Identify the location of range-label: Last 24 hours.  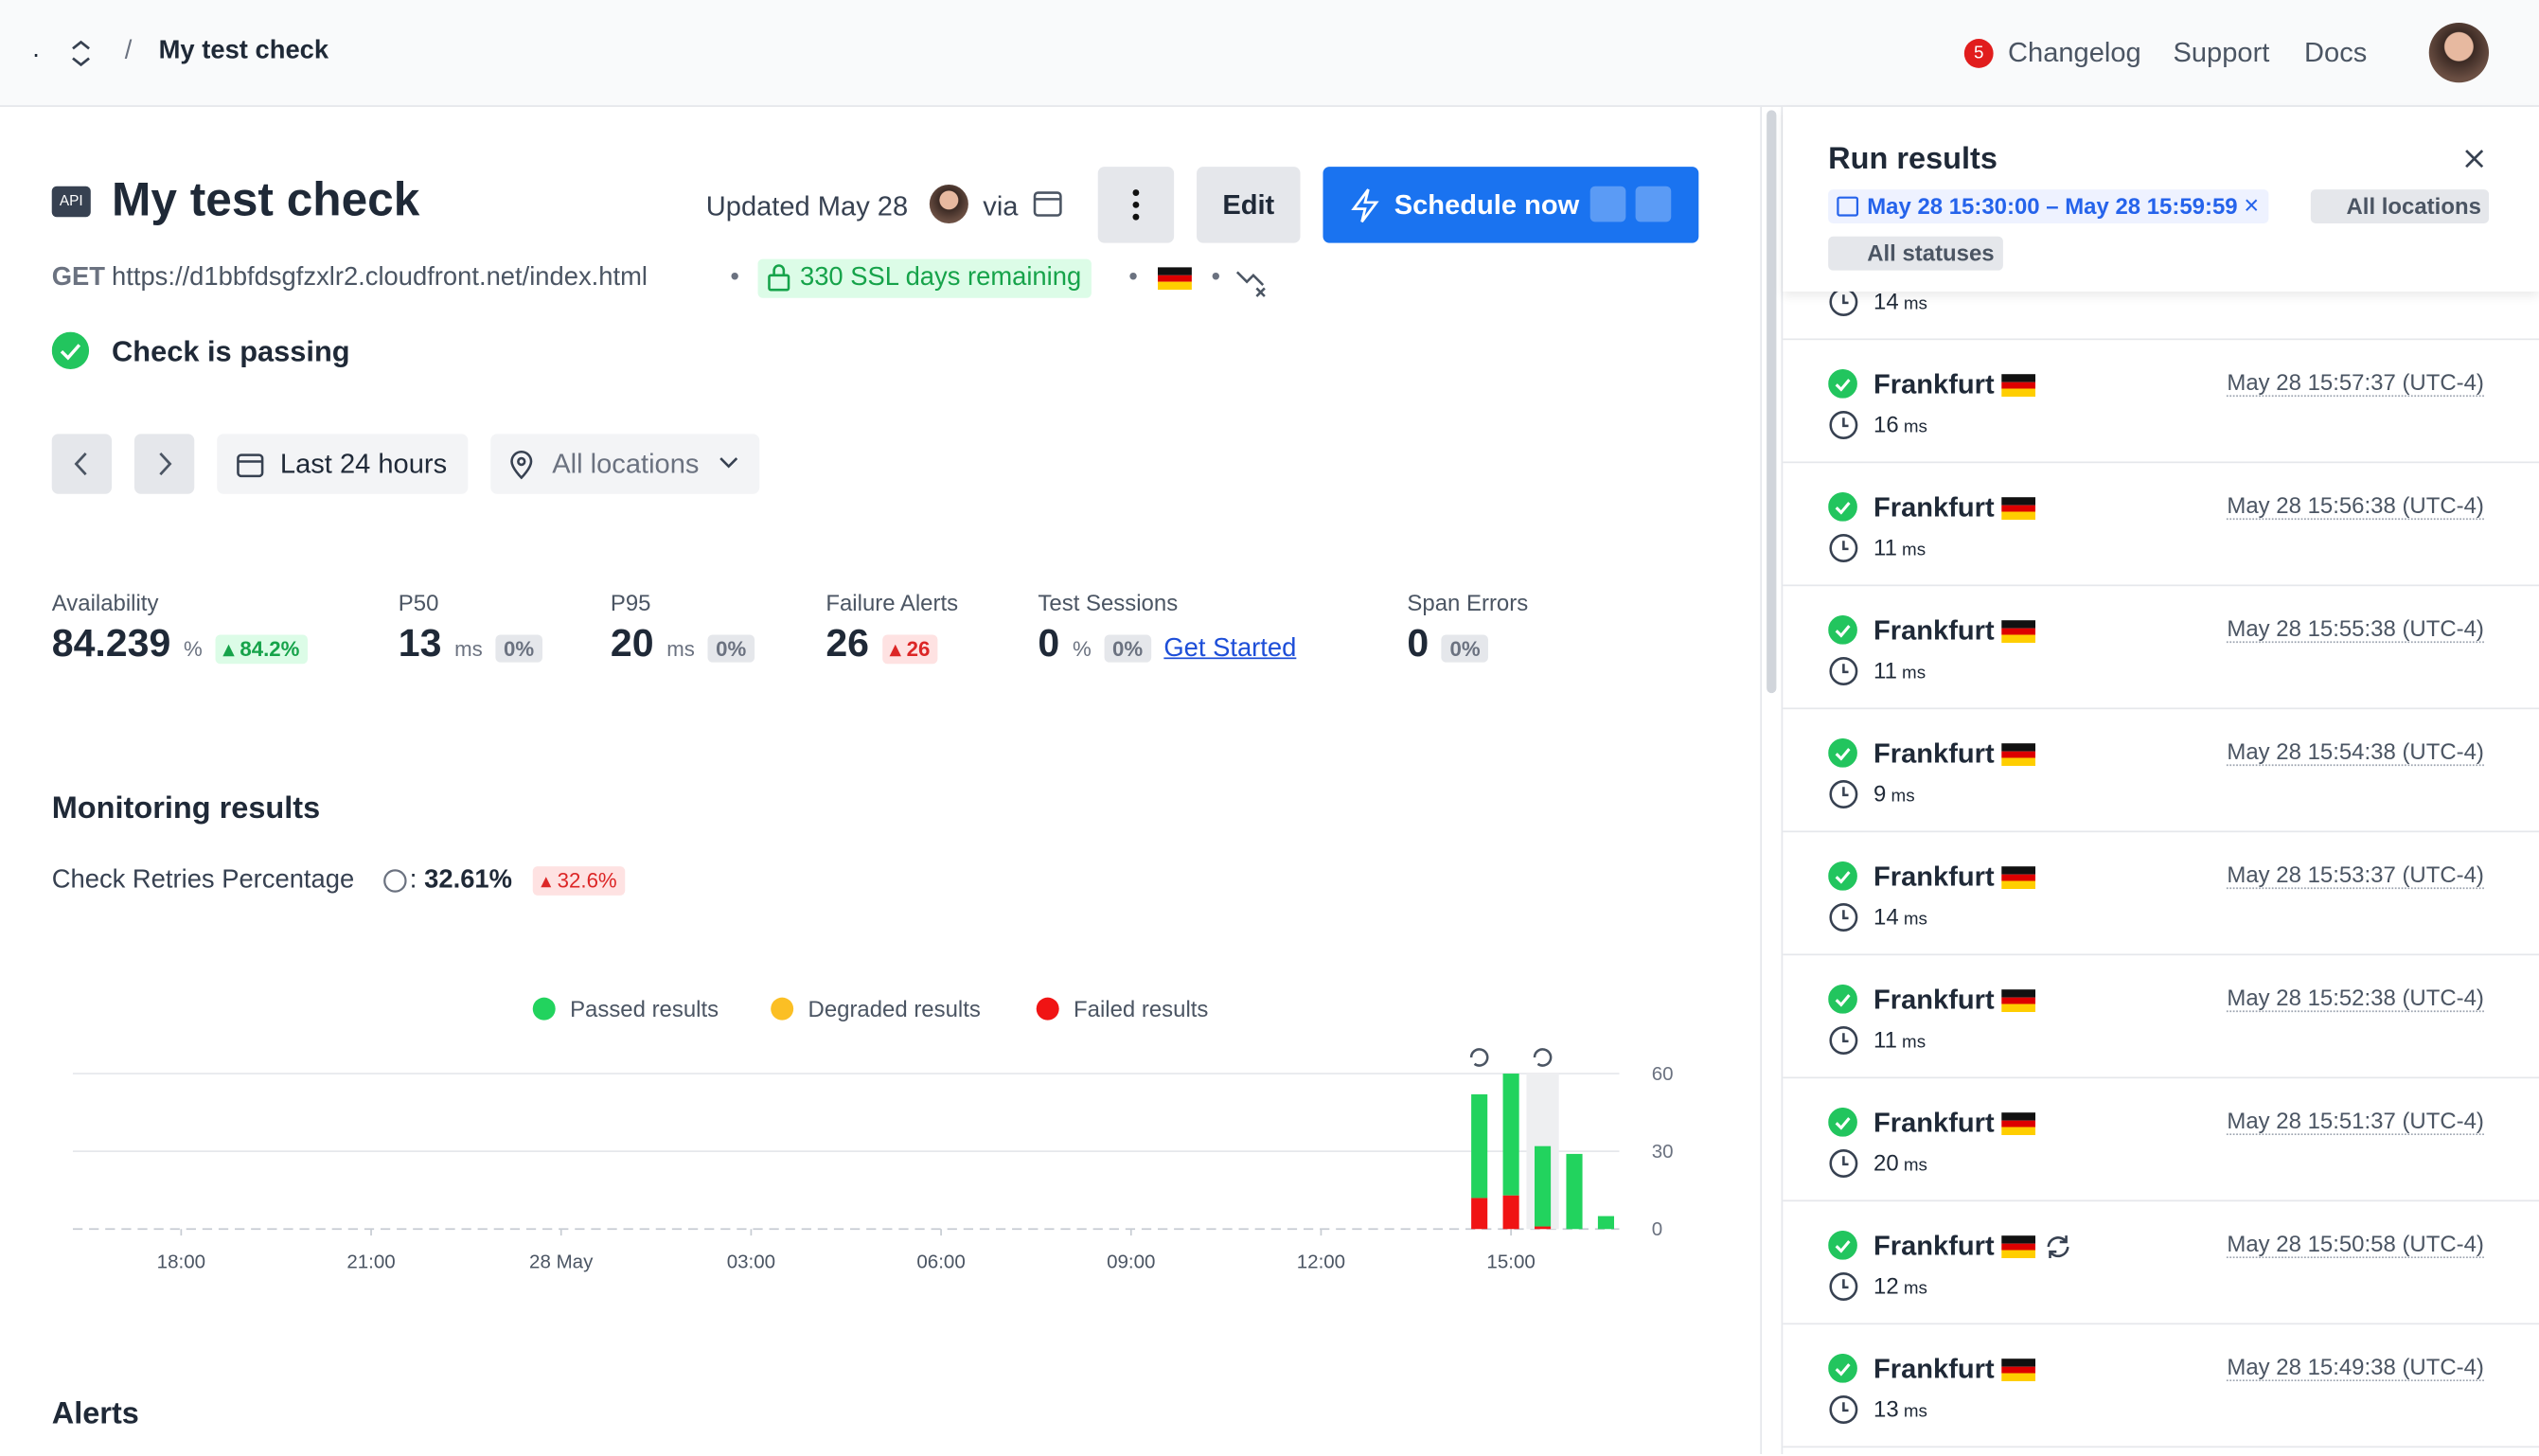
(363, 464).